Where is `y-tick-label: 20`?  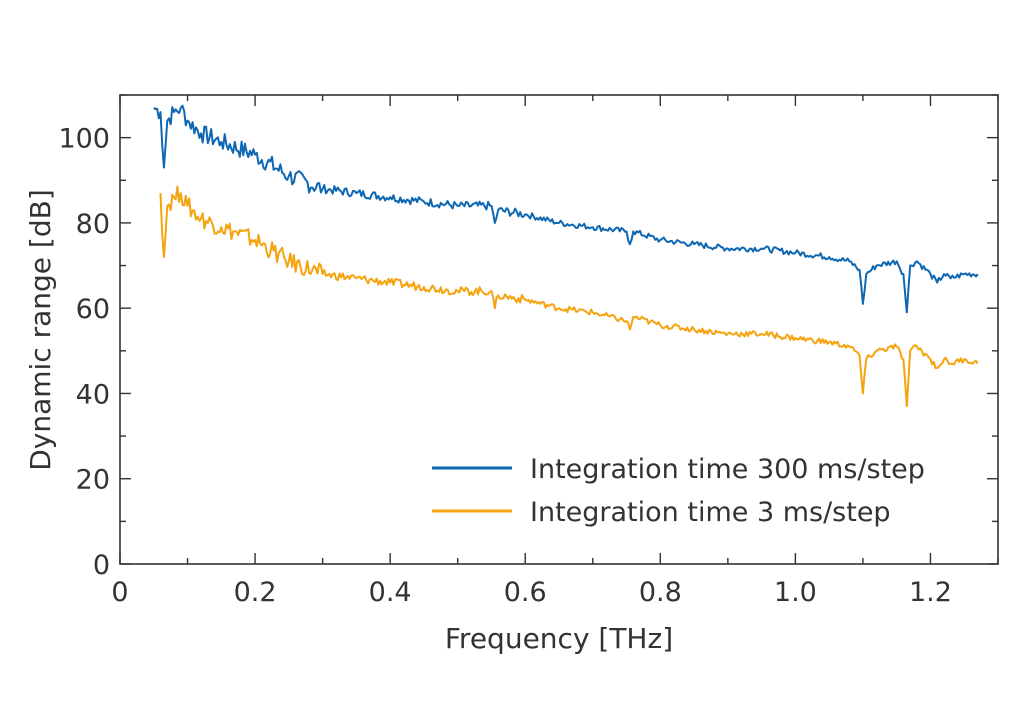
y-tick-label: 20 is located at coordinates (93, 480).